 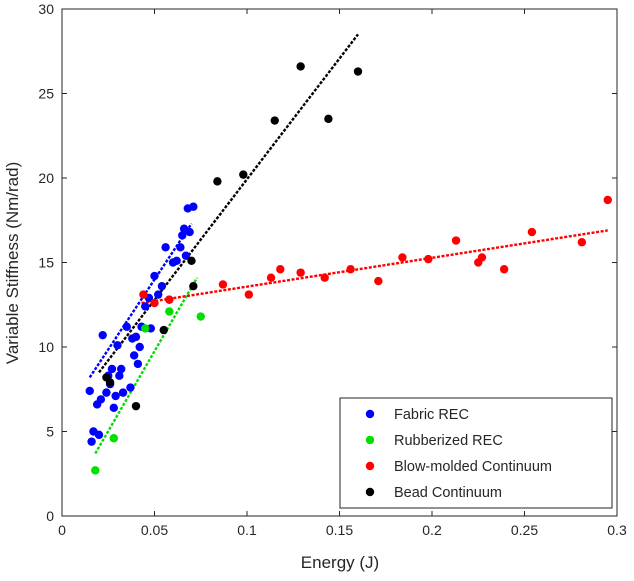 What do you see at coordinates (247, 530) in the screenshot?
I see `x-tick-label: 0.1` at bounding box center [247, 530].